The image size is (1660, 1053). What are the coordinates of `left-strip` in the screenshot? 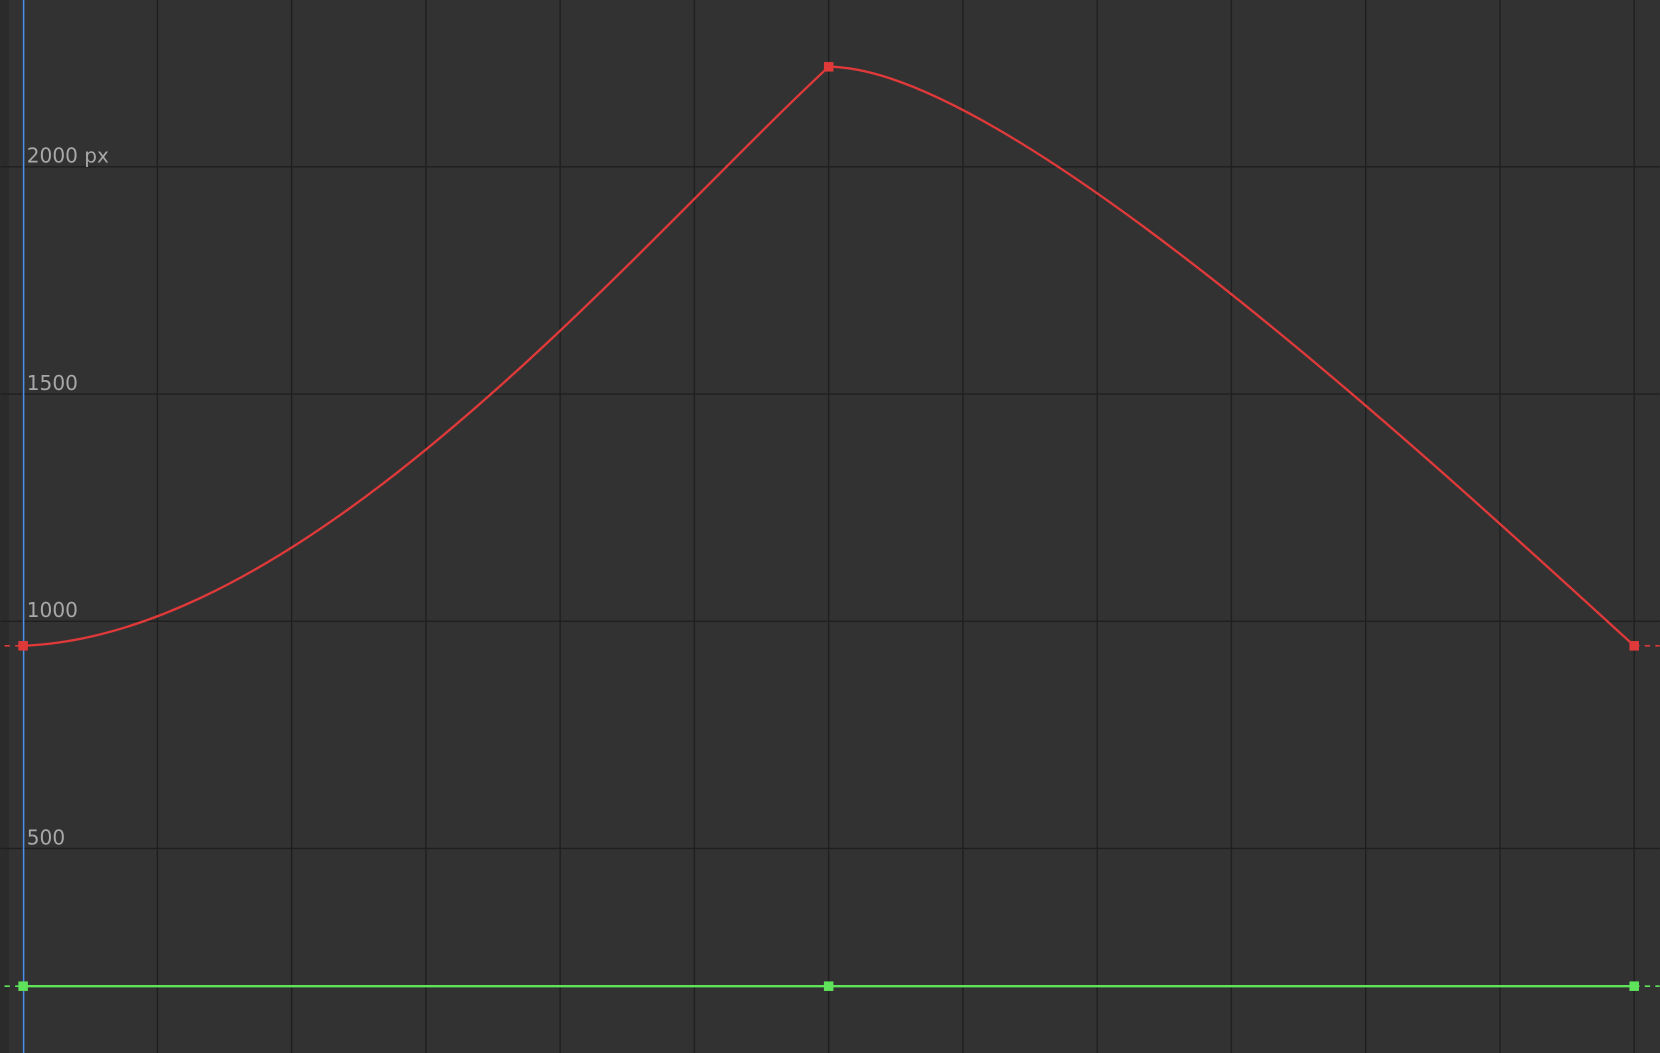 It's located at (4, 526).